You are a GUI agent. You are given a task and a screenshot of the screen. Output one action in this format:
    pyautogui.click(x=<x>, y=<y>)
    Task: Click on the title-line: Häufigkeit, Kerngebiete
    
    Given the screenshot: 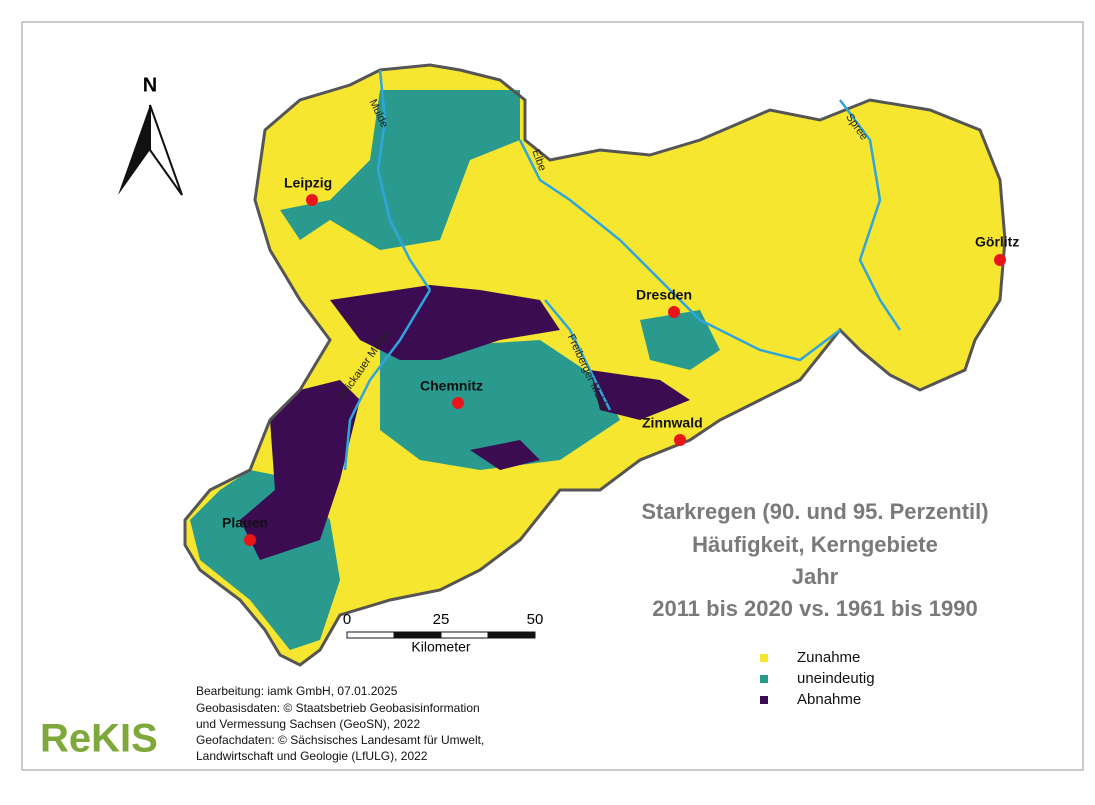 What is the action you would take?
    pyautogui.click(x=815, y=544)
    